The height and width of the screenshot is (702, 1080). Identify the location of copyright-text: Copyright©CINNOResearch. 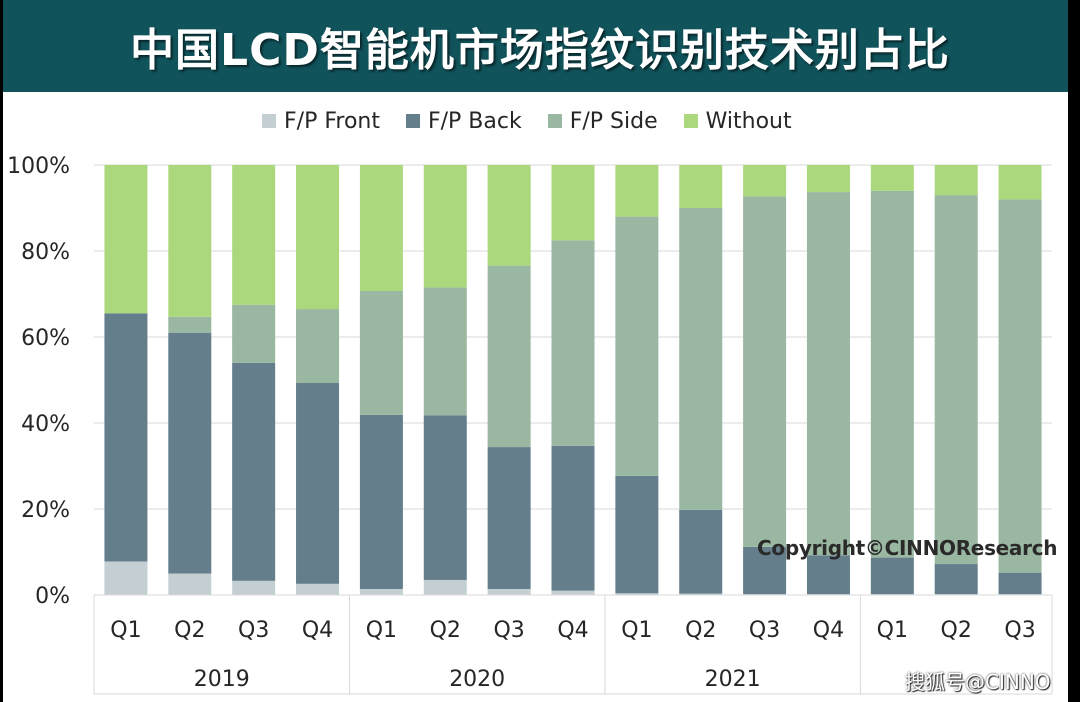
(907, 548).